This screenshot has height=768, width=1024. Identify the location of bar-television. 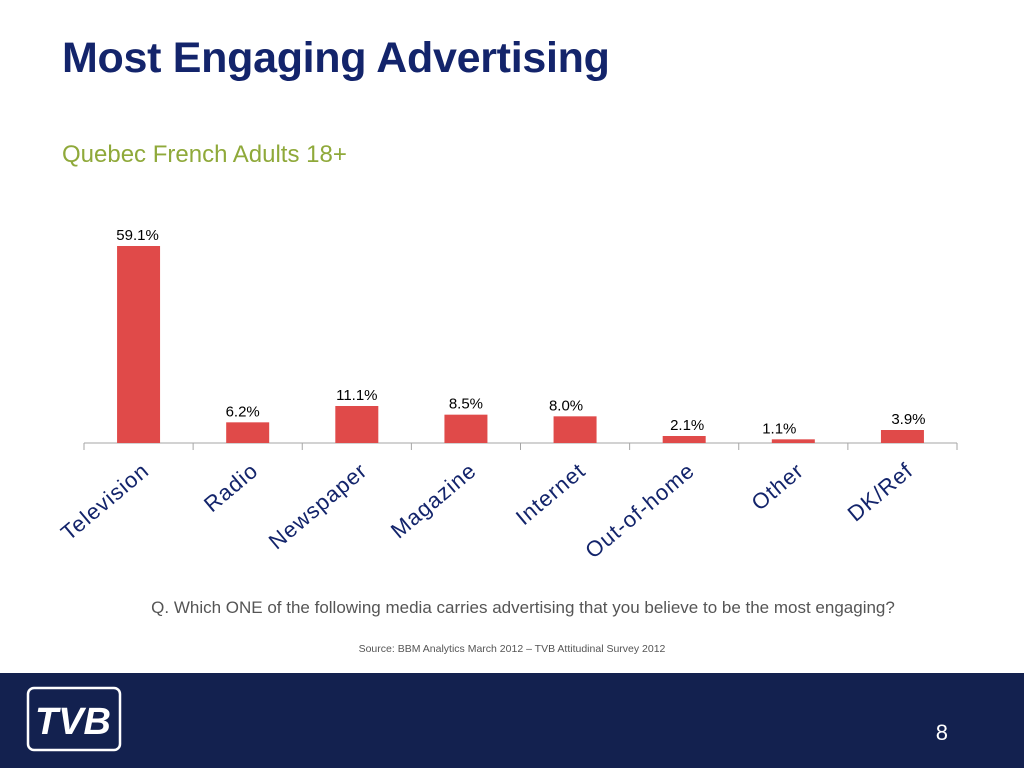
(139, 344).